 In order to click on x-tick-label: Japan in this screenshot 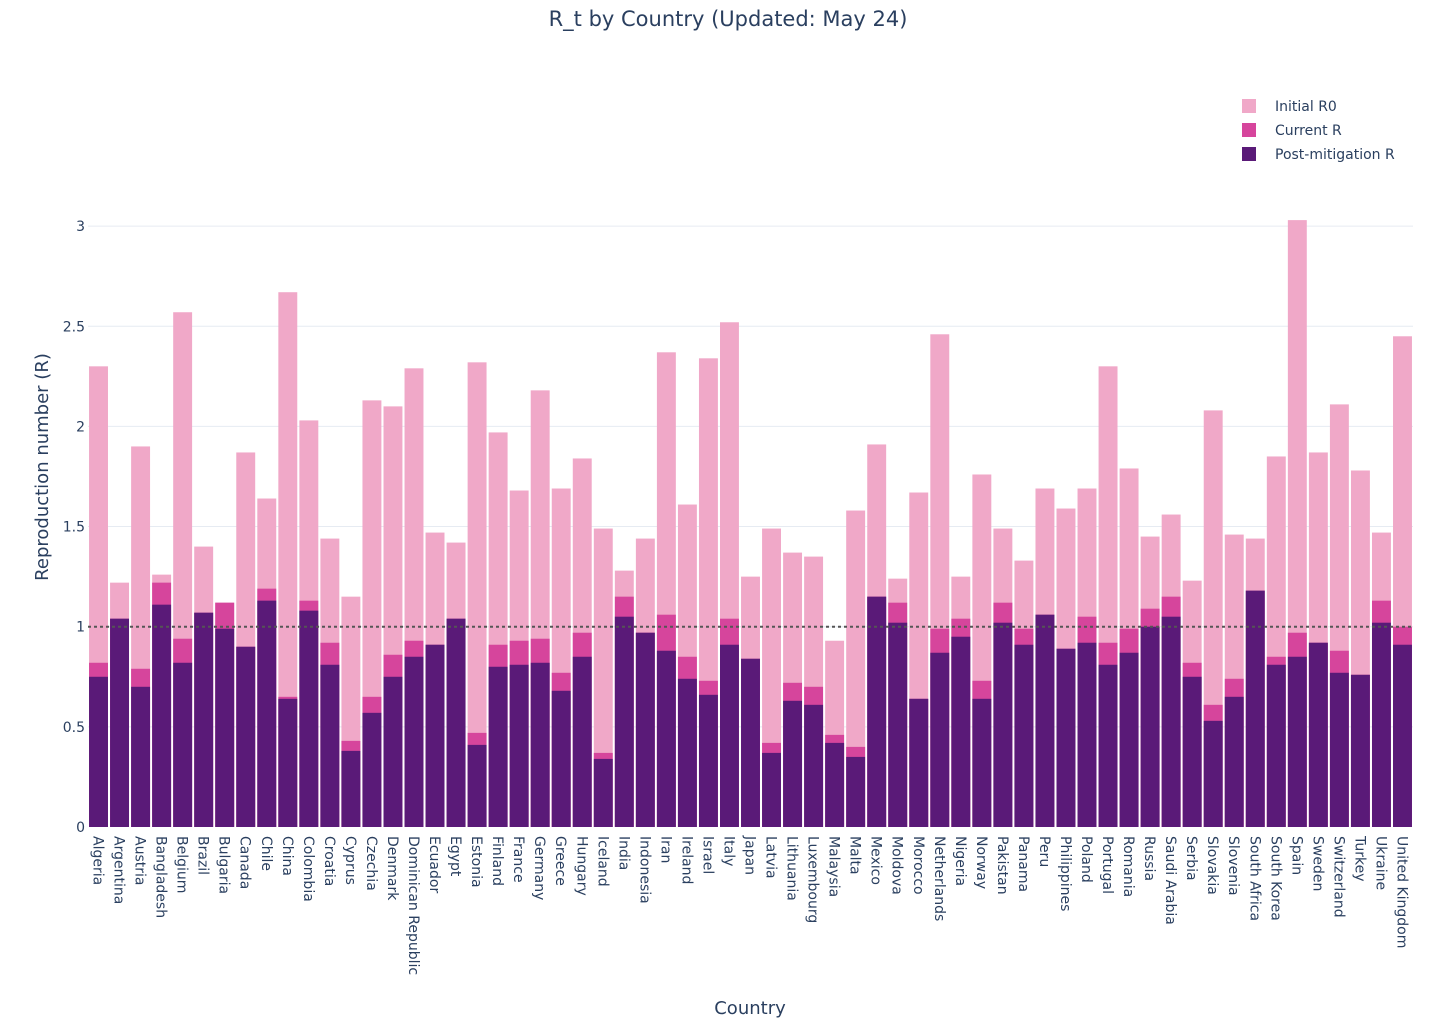, I will do `click(750, 855)`.